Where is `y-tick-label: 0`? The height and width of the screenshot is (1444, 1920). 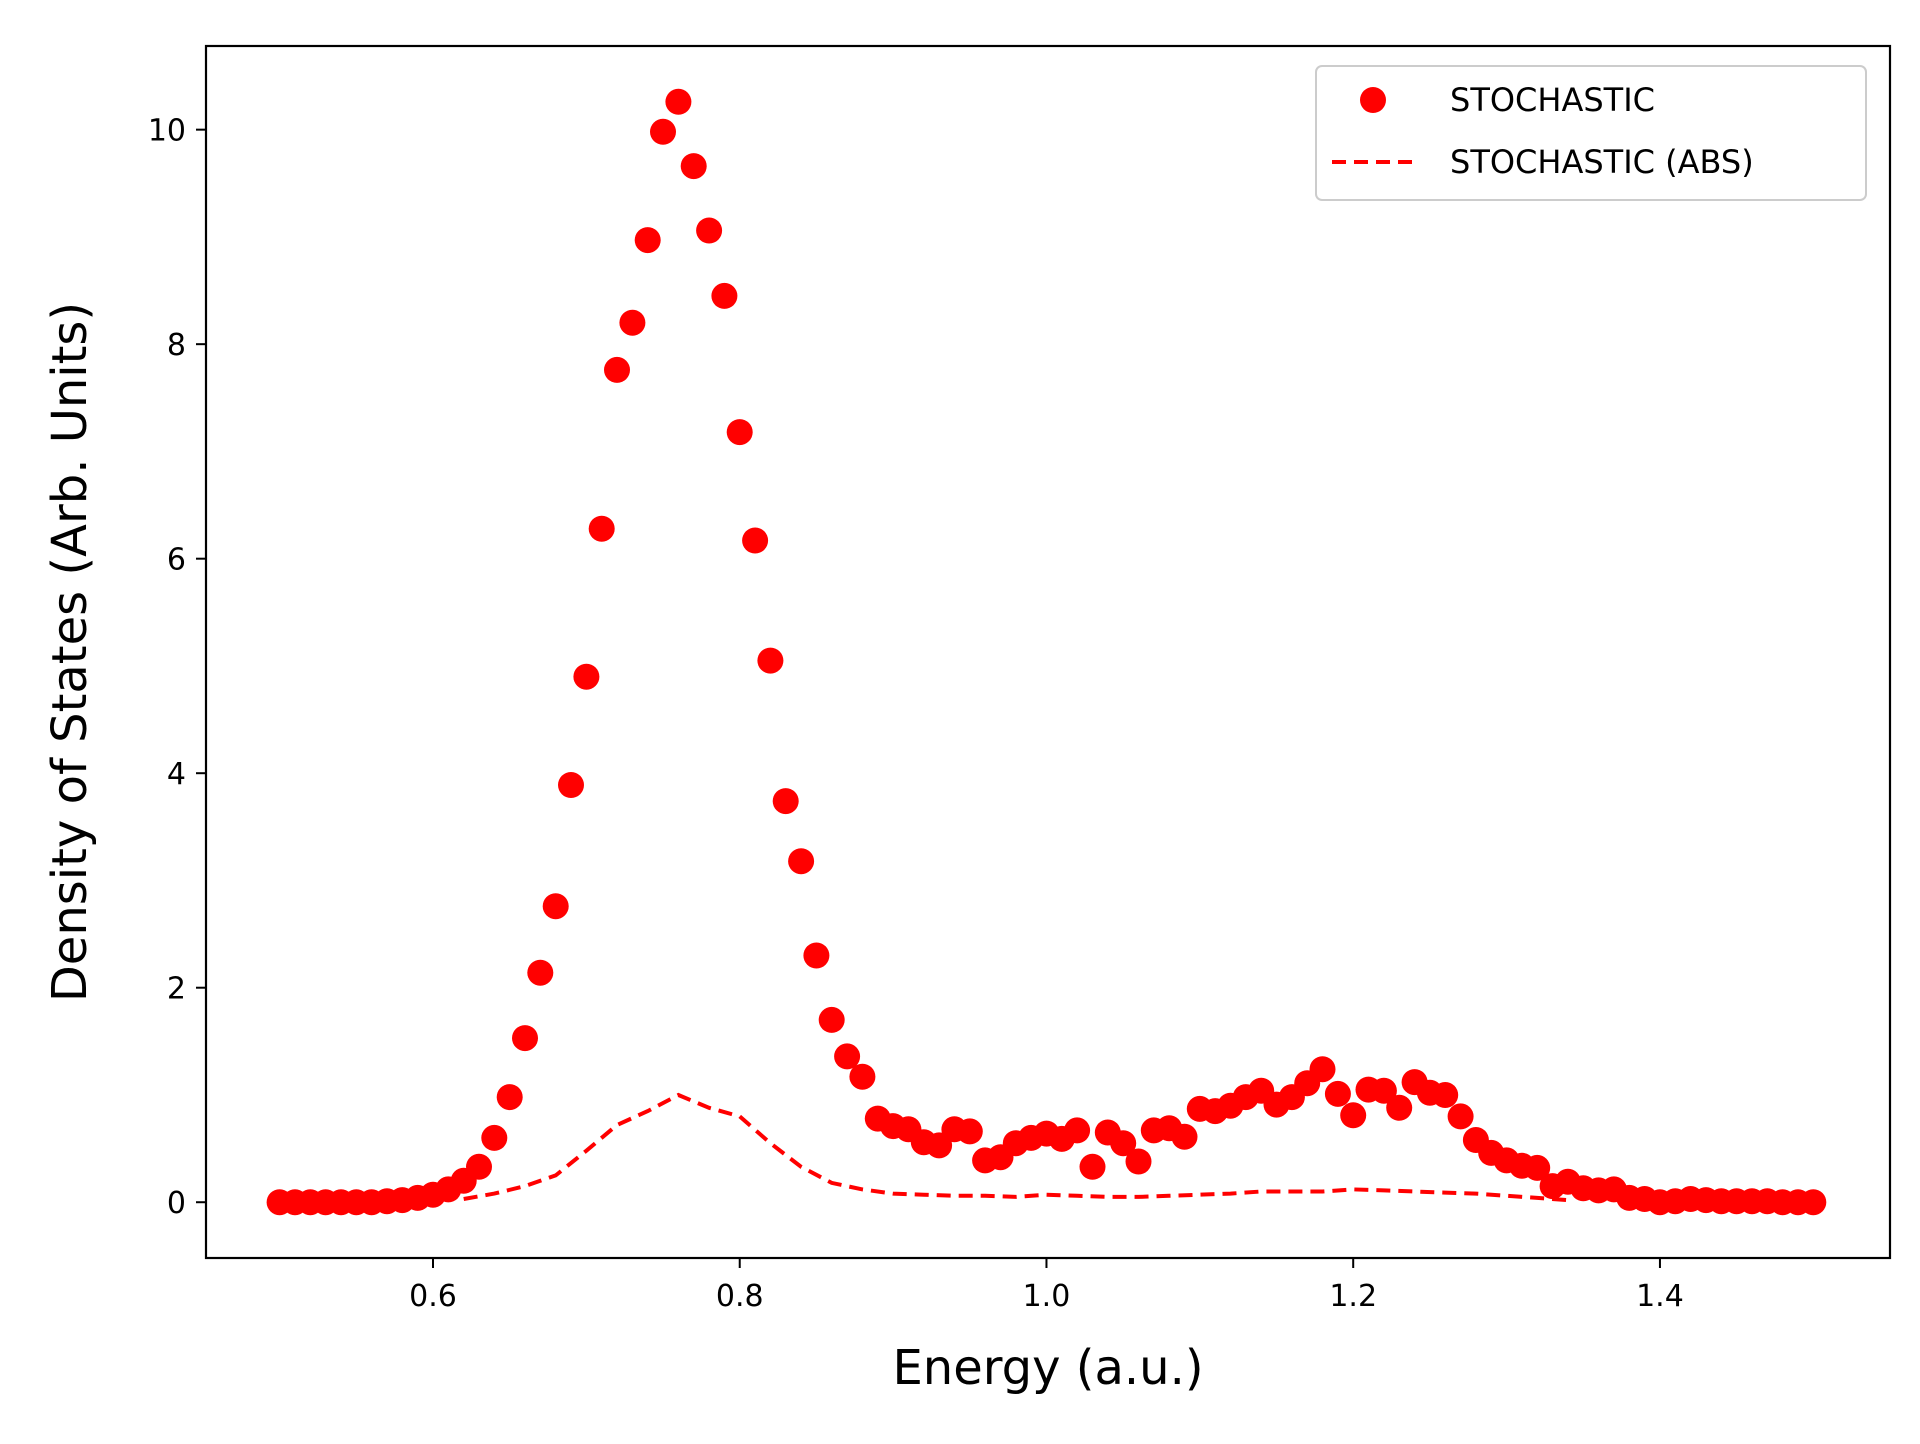 y-tick-label: 0 is located at coordinates (176, 1203).